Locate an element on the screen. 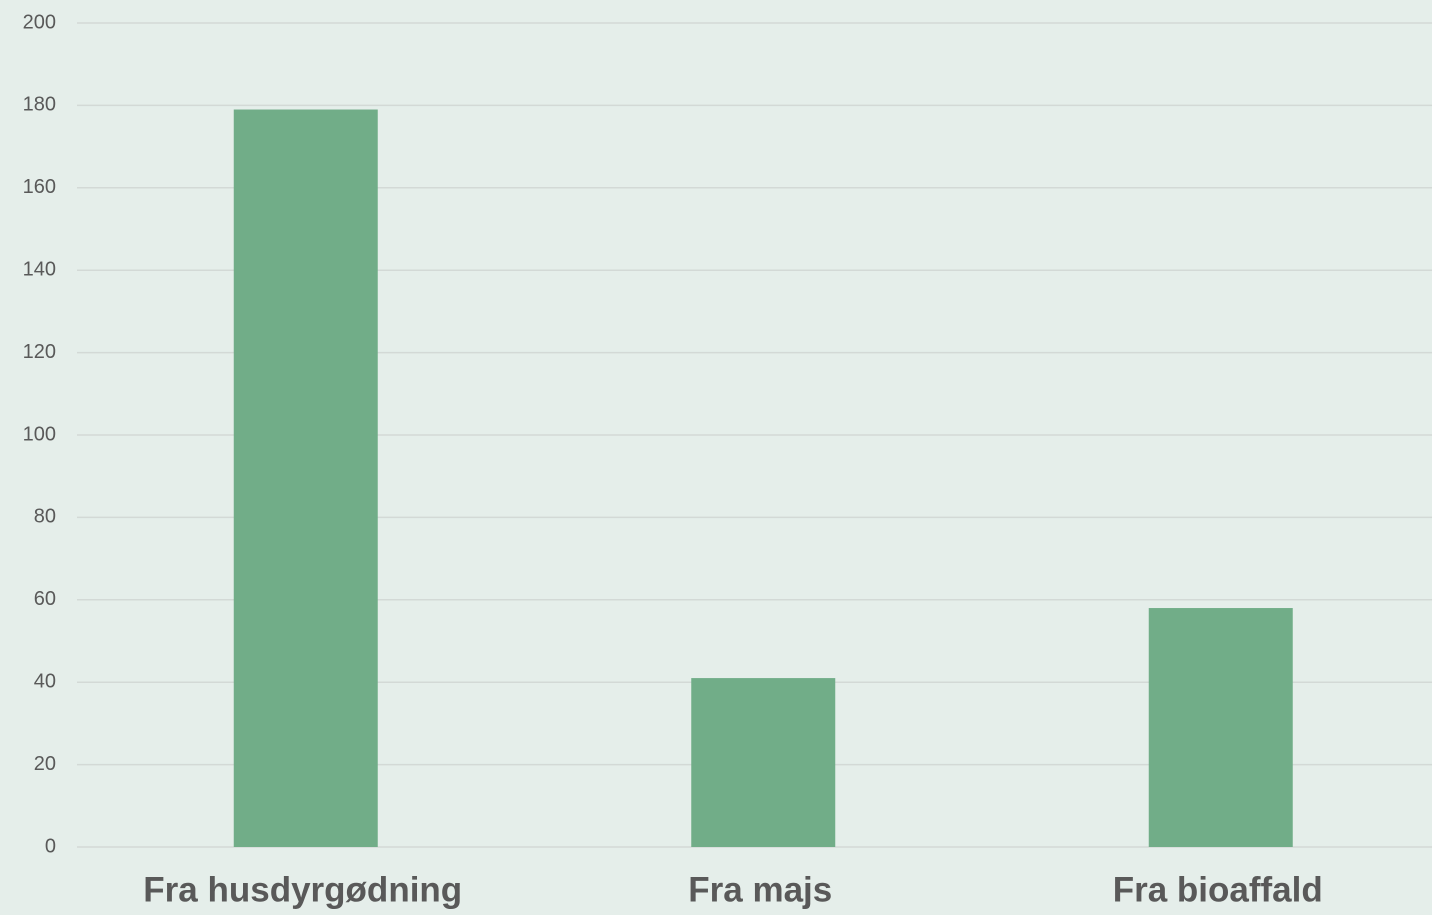  y-tick-label: 140 is located at coordinates (39, 269).